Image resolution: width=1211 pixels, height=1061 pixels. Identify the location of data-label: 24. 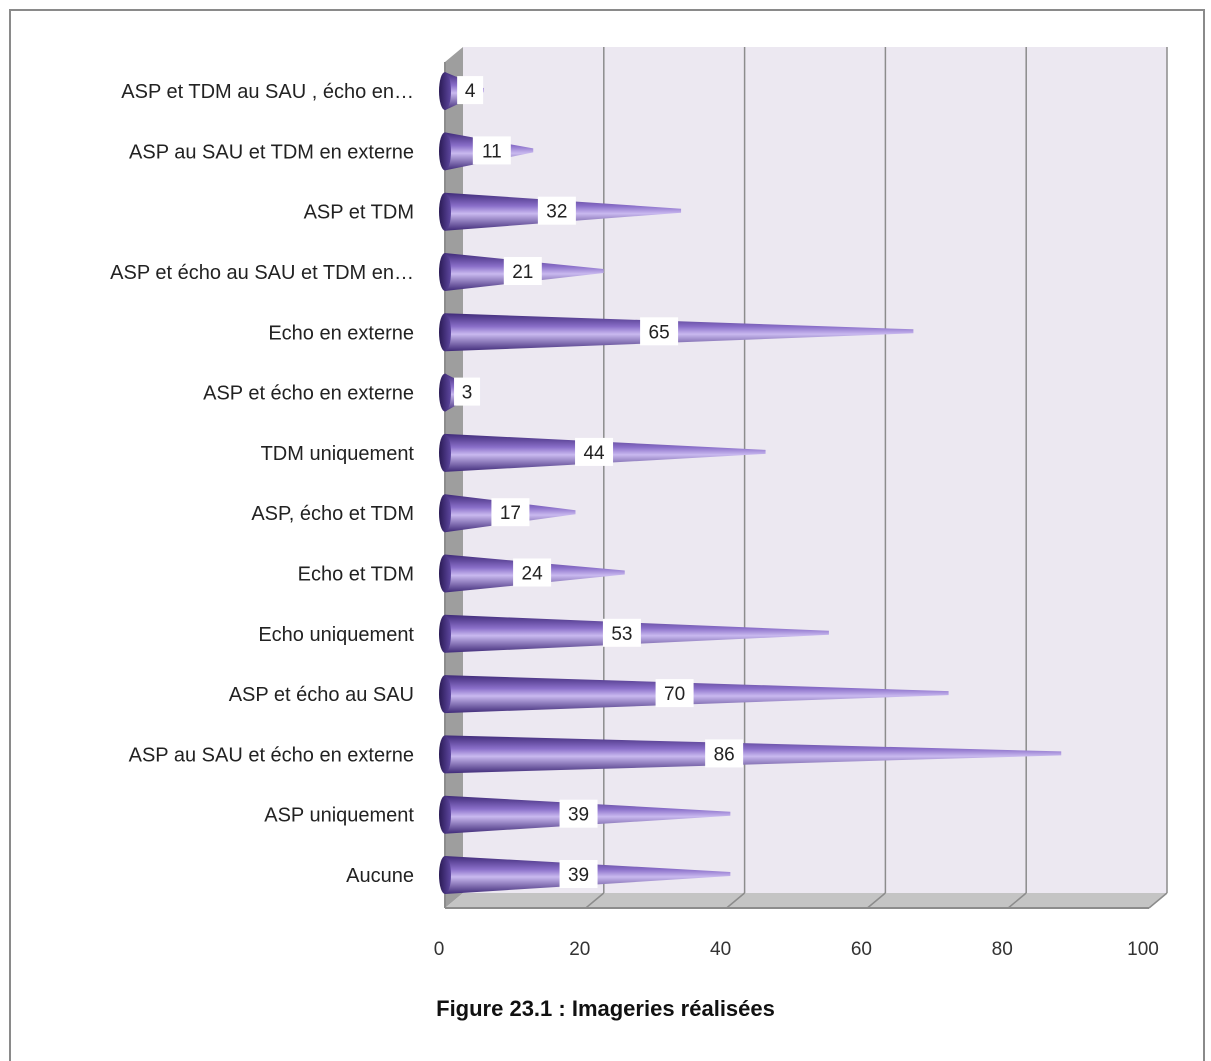
(533, 574).